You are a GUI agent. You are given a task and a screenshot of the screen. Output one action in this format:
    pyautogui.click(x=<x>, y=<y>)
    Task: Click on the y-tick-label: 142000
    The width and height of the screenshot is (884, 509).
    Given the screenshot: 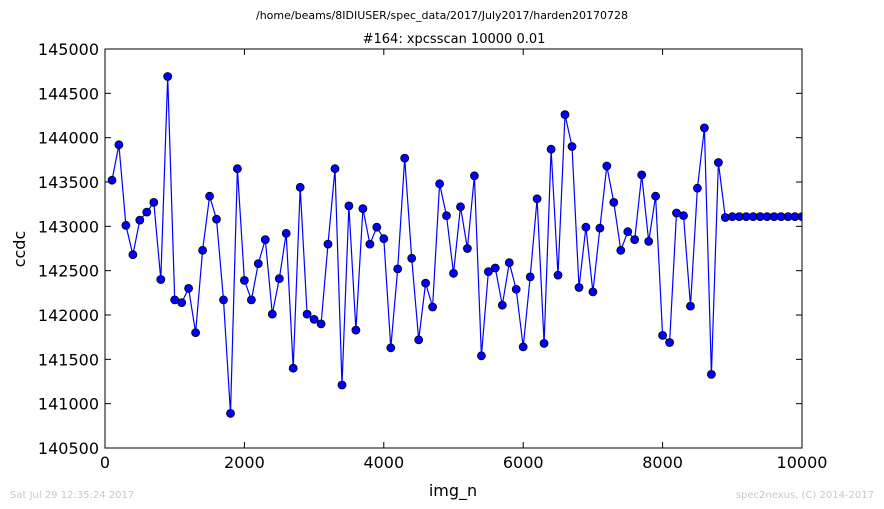 What is the action you would take?
    pyautogui.click(x=68, y=315)
    